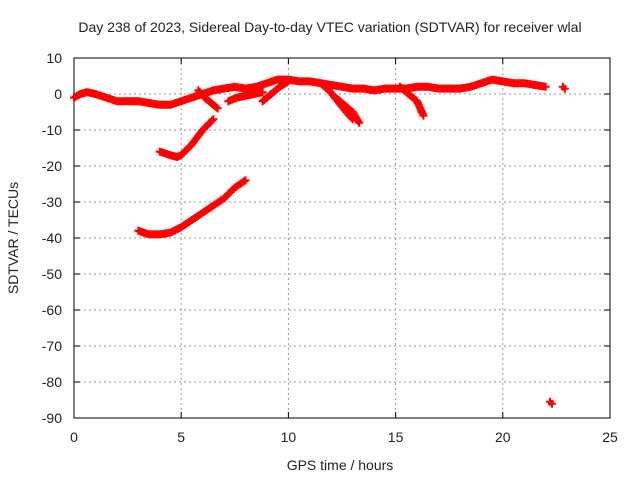  What do you see at coordinates (52, 274) in the screenshot?
I see `y-tick-label: -50` at bounding box center [52, 274].